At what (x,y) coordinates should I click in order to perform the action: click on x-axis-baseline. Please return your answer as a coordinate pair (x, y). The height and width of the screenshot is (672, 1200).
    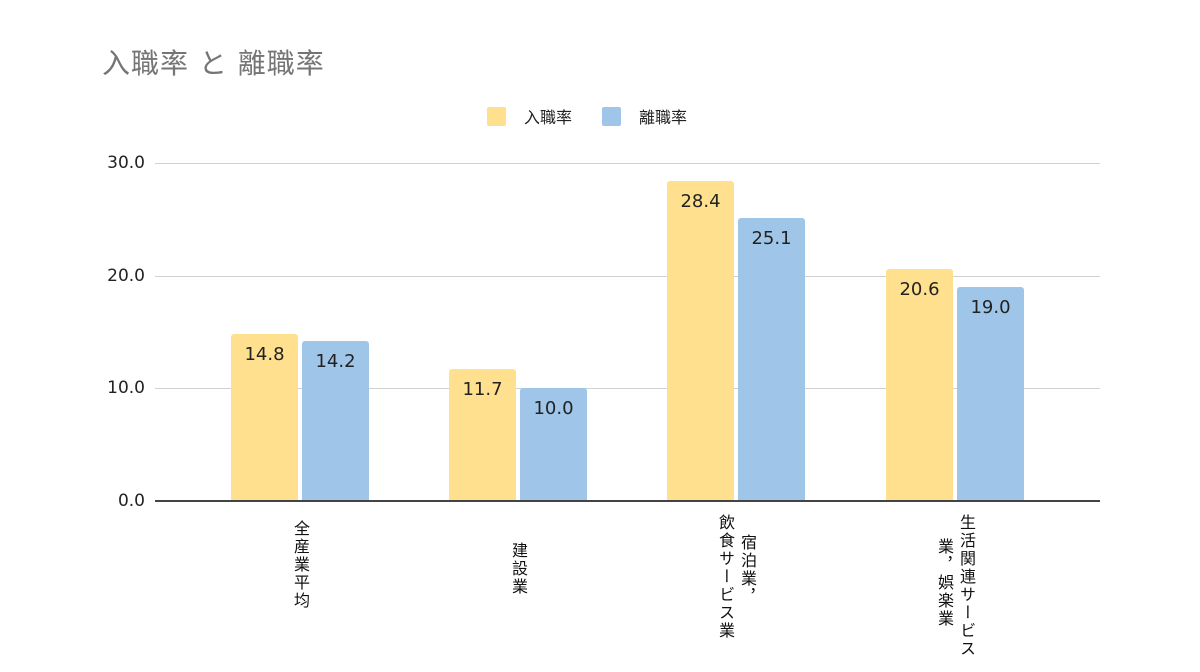
    Looking at the image, I should click on (627, 501).